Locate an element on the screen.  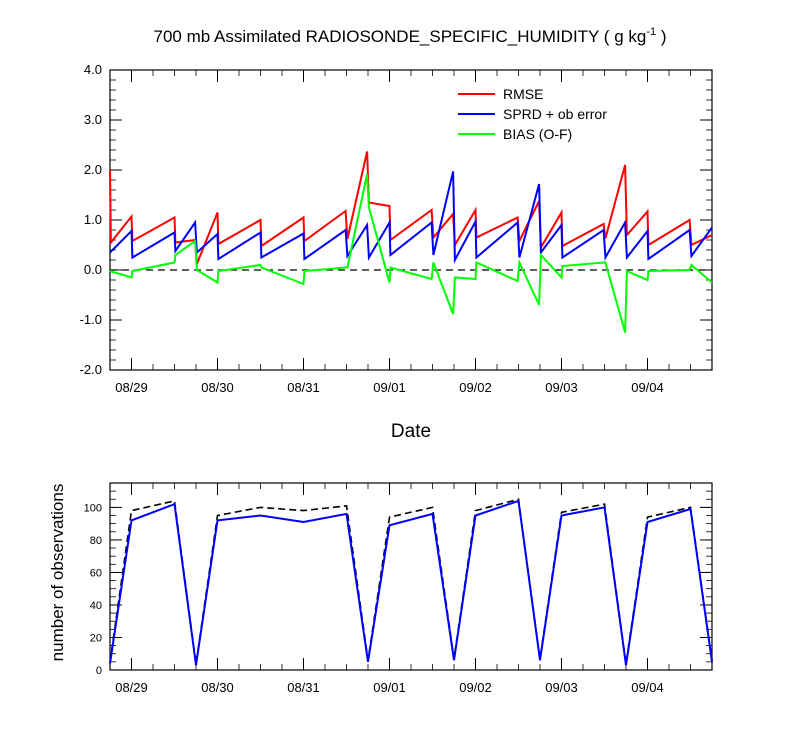
top-series-sprd-ob-error-line is located at coordinates (411, 217).